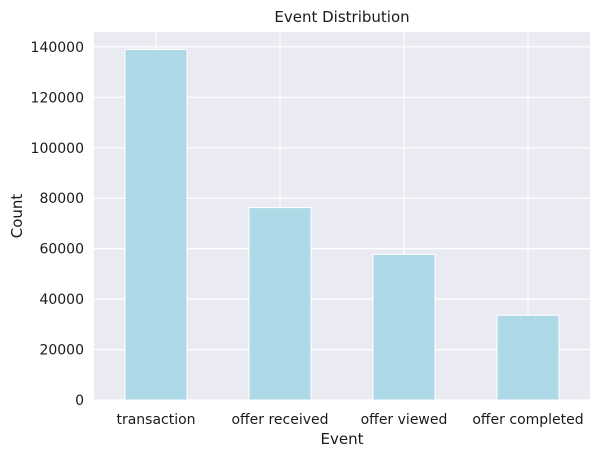 The width and height of the screenshot is (600, 457). I want to click on x-tick-label: transaction, so click(155, 420).